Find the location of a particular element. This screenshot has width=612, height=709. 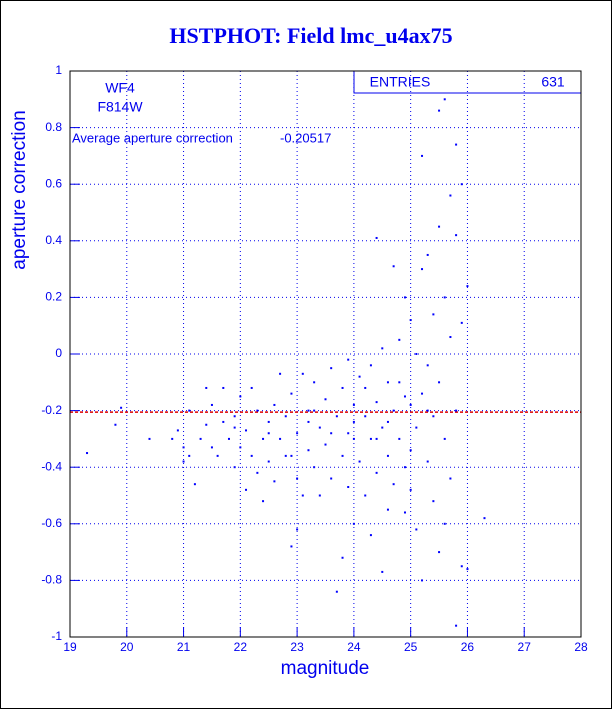

y-tick-label: -0.2 is located at coordinates (51, 410).